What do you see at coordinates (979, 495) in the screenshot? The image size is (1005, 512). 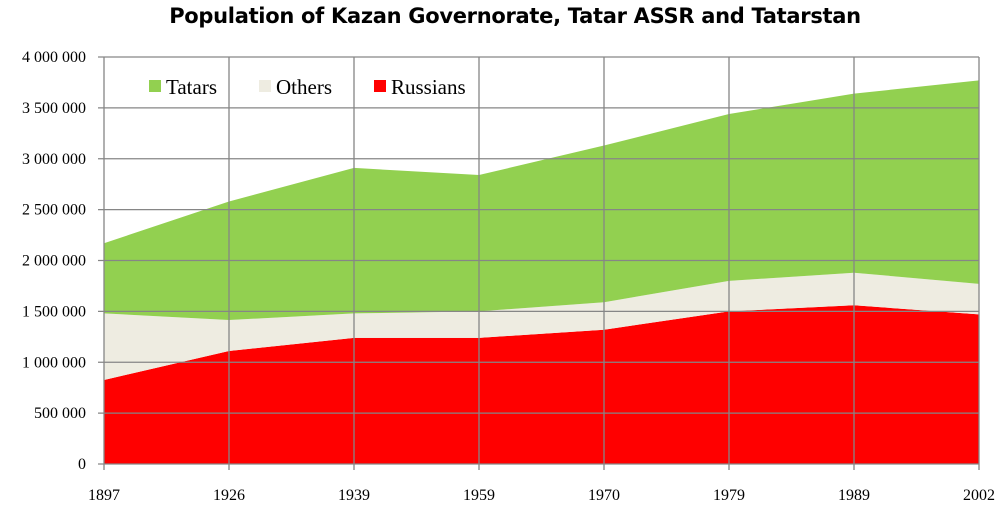 I see `x-tick-label: 2002` at bounding box center [979, 495].